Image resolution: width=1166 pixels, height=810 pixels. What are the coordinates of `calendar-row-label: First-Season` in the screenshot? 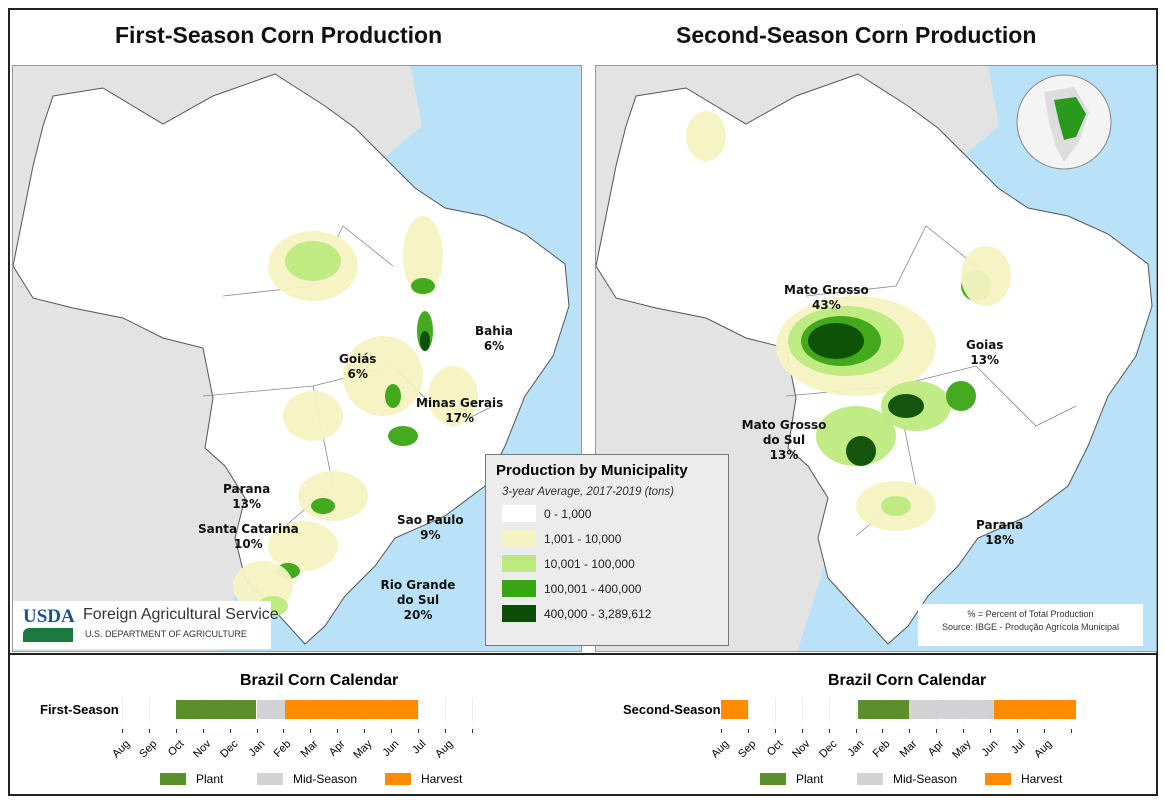 It's located at (79, 709).